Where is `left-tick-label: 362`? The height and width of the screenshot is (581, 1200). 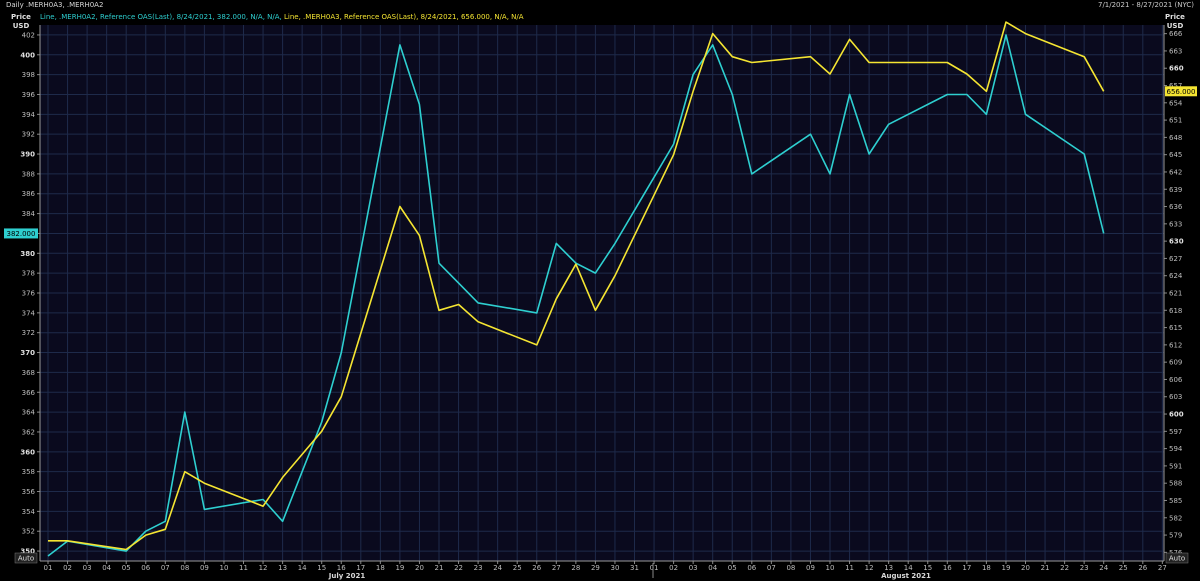
left-tick-label: 362 is located at coordinates (28, 432).